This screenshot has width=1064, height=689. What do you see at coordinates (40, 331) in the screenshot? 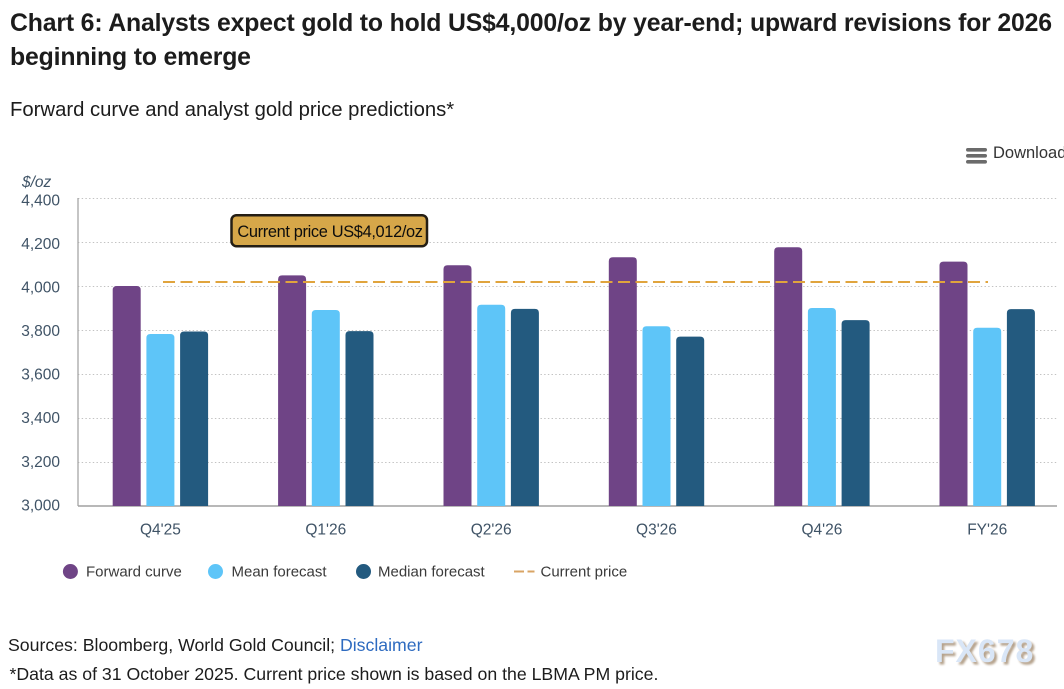
I see `svg-text: 3,800` at bounding box center [40, 331].